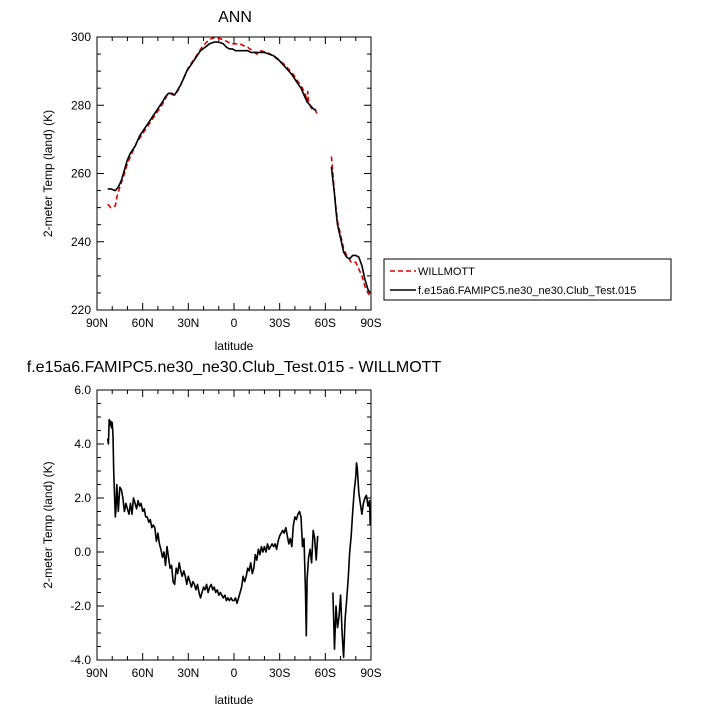 The width and height of the screenshot is (713, 713). I want to click on legend-box, so click(527, 279).